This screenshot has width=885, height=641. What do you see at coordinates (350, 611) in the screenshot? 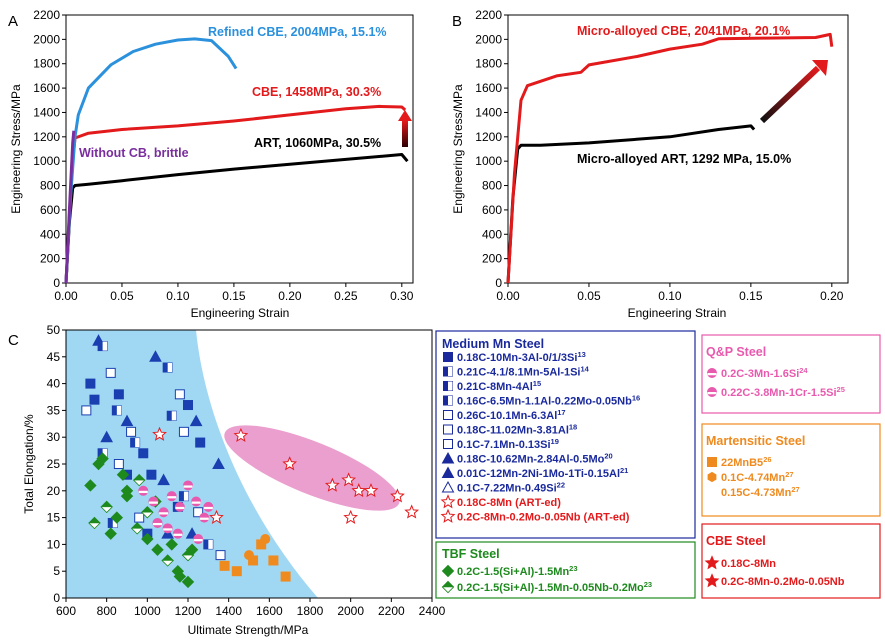
I see `x-tick-label: 2000` at bounding box center [350, 611].